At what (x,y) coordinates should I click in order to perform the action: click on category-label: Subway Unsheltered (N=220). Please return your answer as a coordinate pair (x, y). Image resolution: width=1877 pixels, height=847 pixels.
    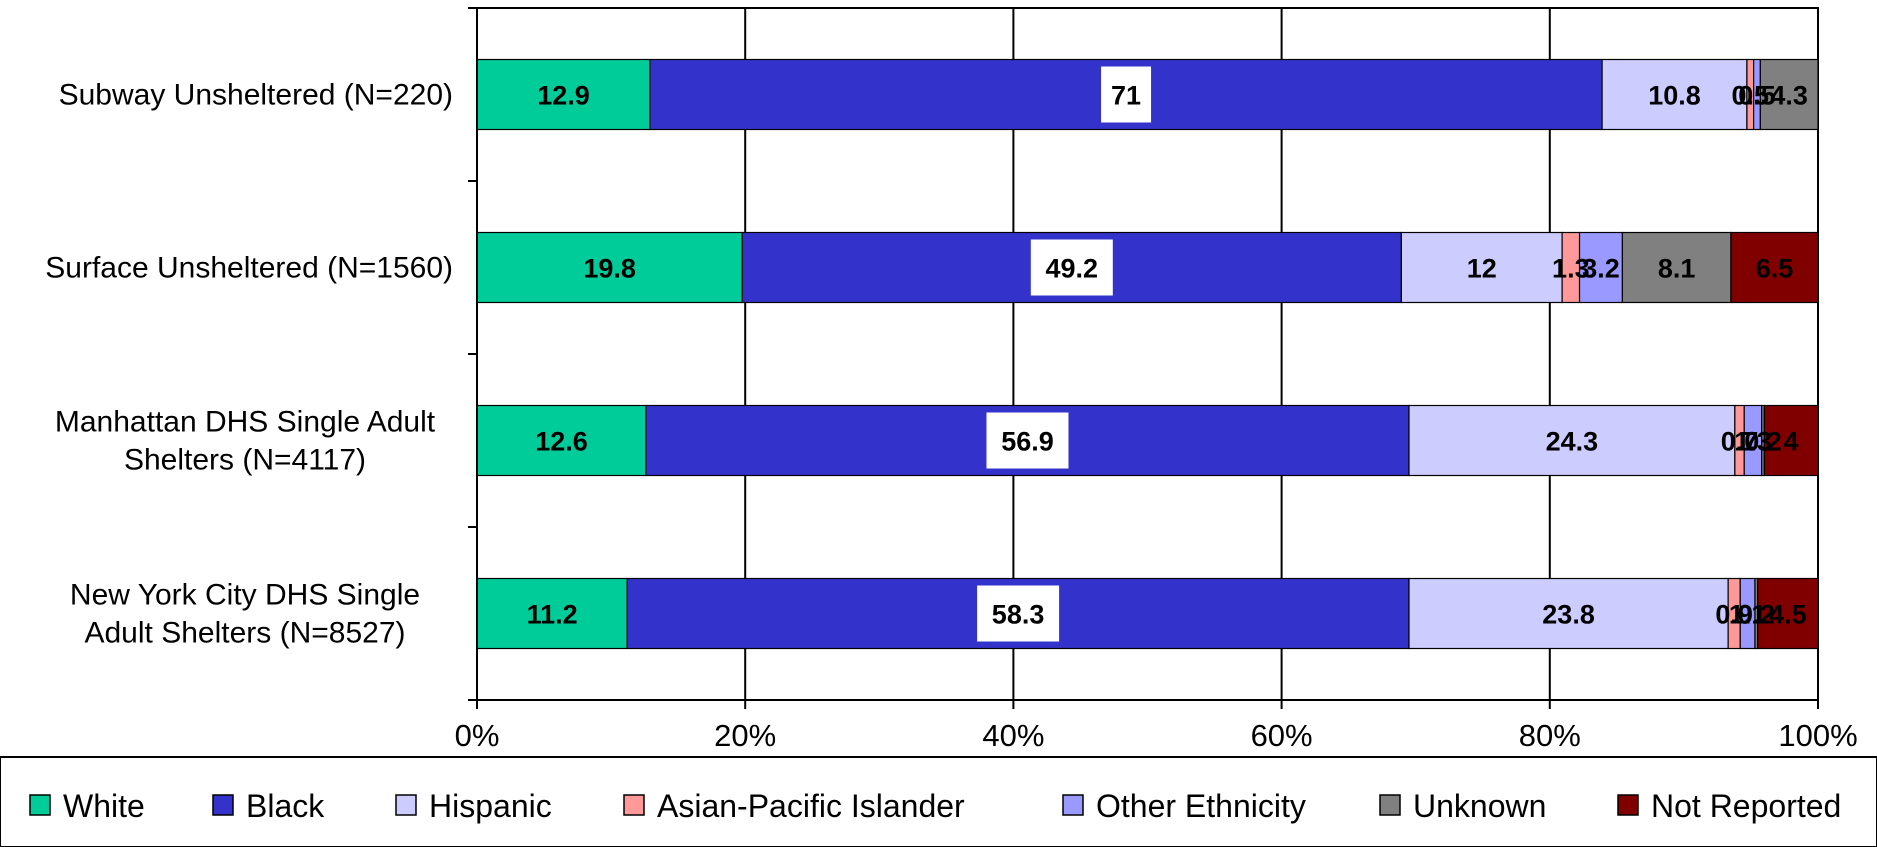
    Looking at the image, I should click on (256, 95).